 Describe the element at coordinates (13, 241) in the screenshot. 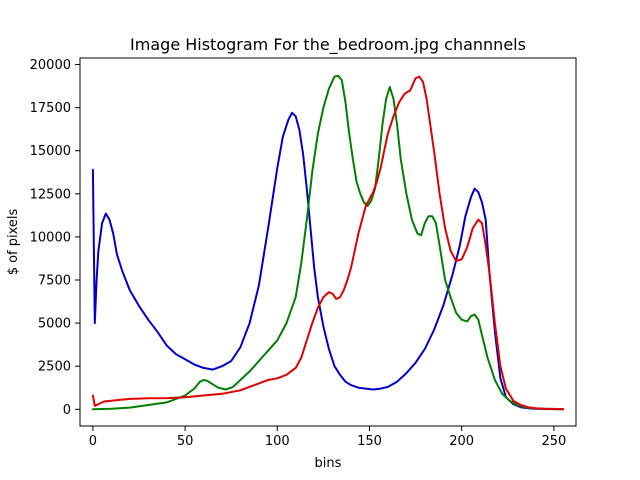

I see `y-axis-title: $ of pixels` at that location.